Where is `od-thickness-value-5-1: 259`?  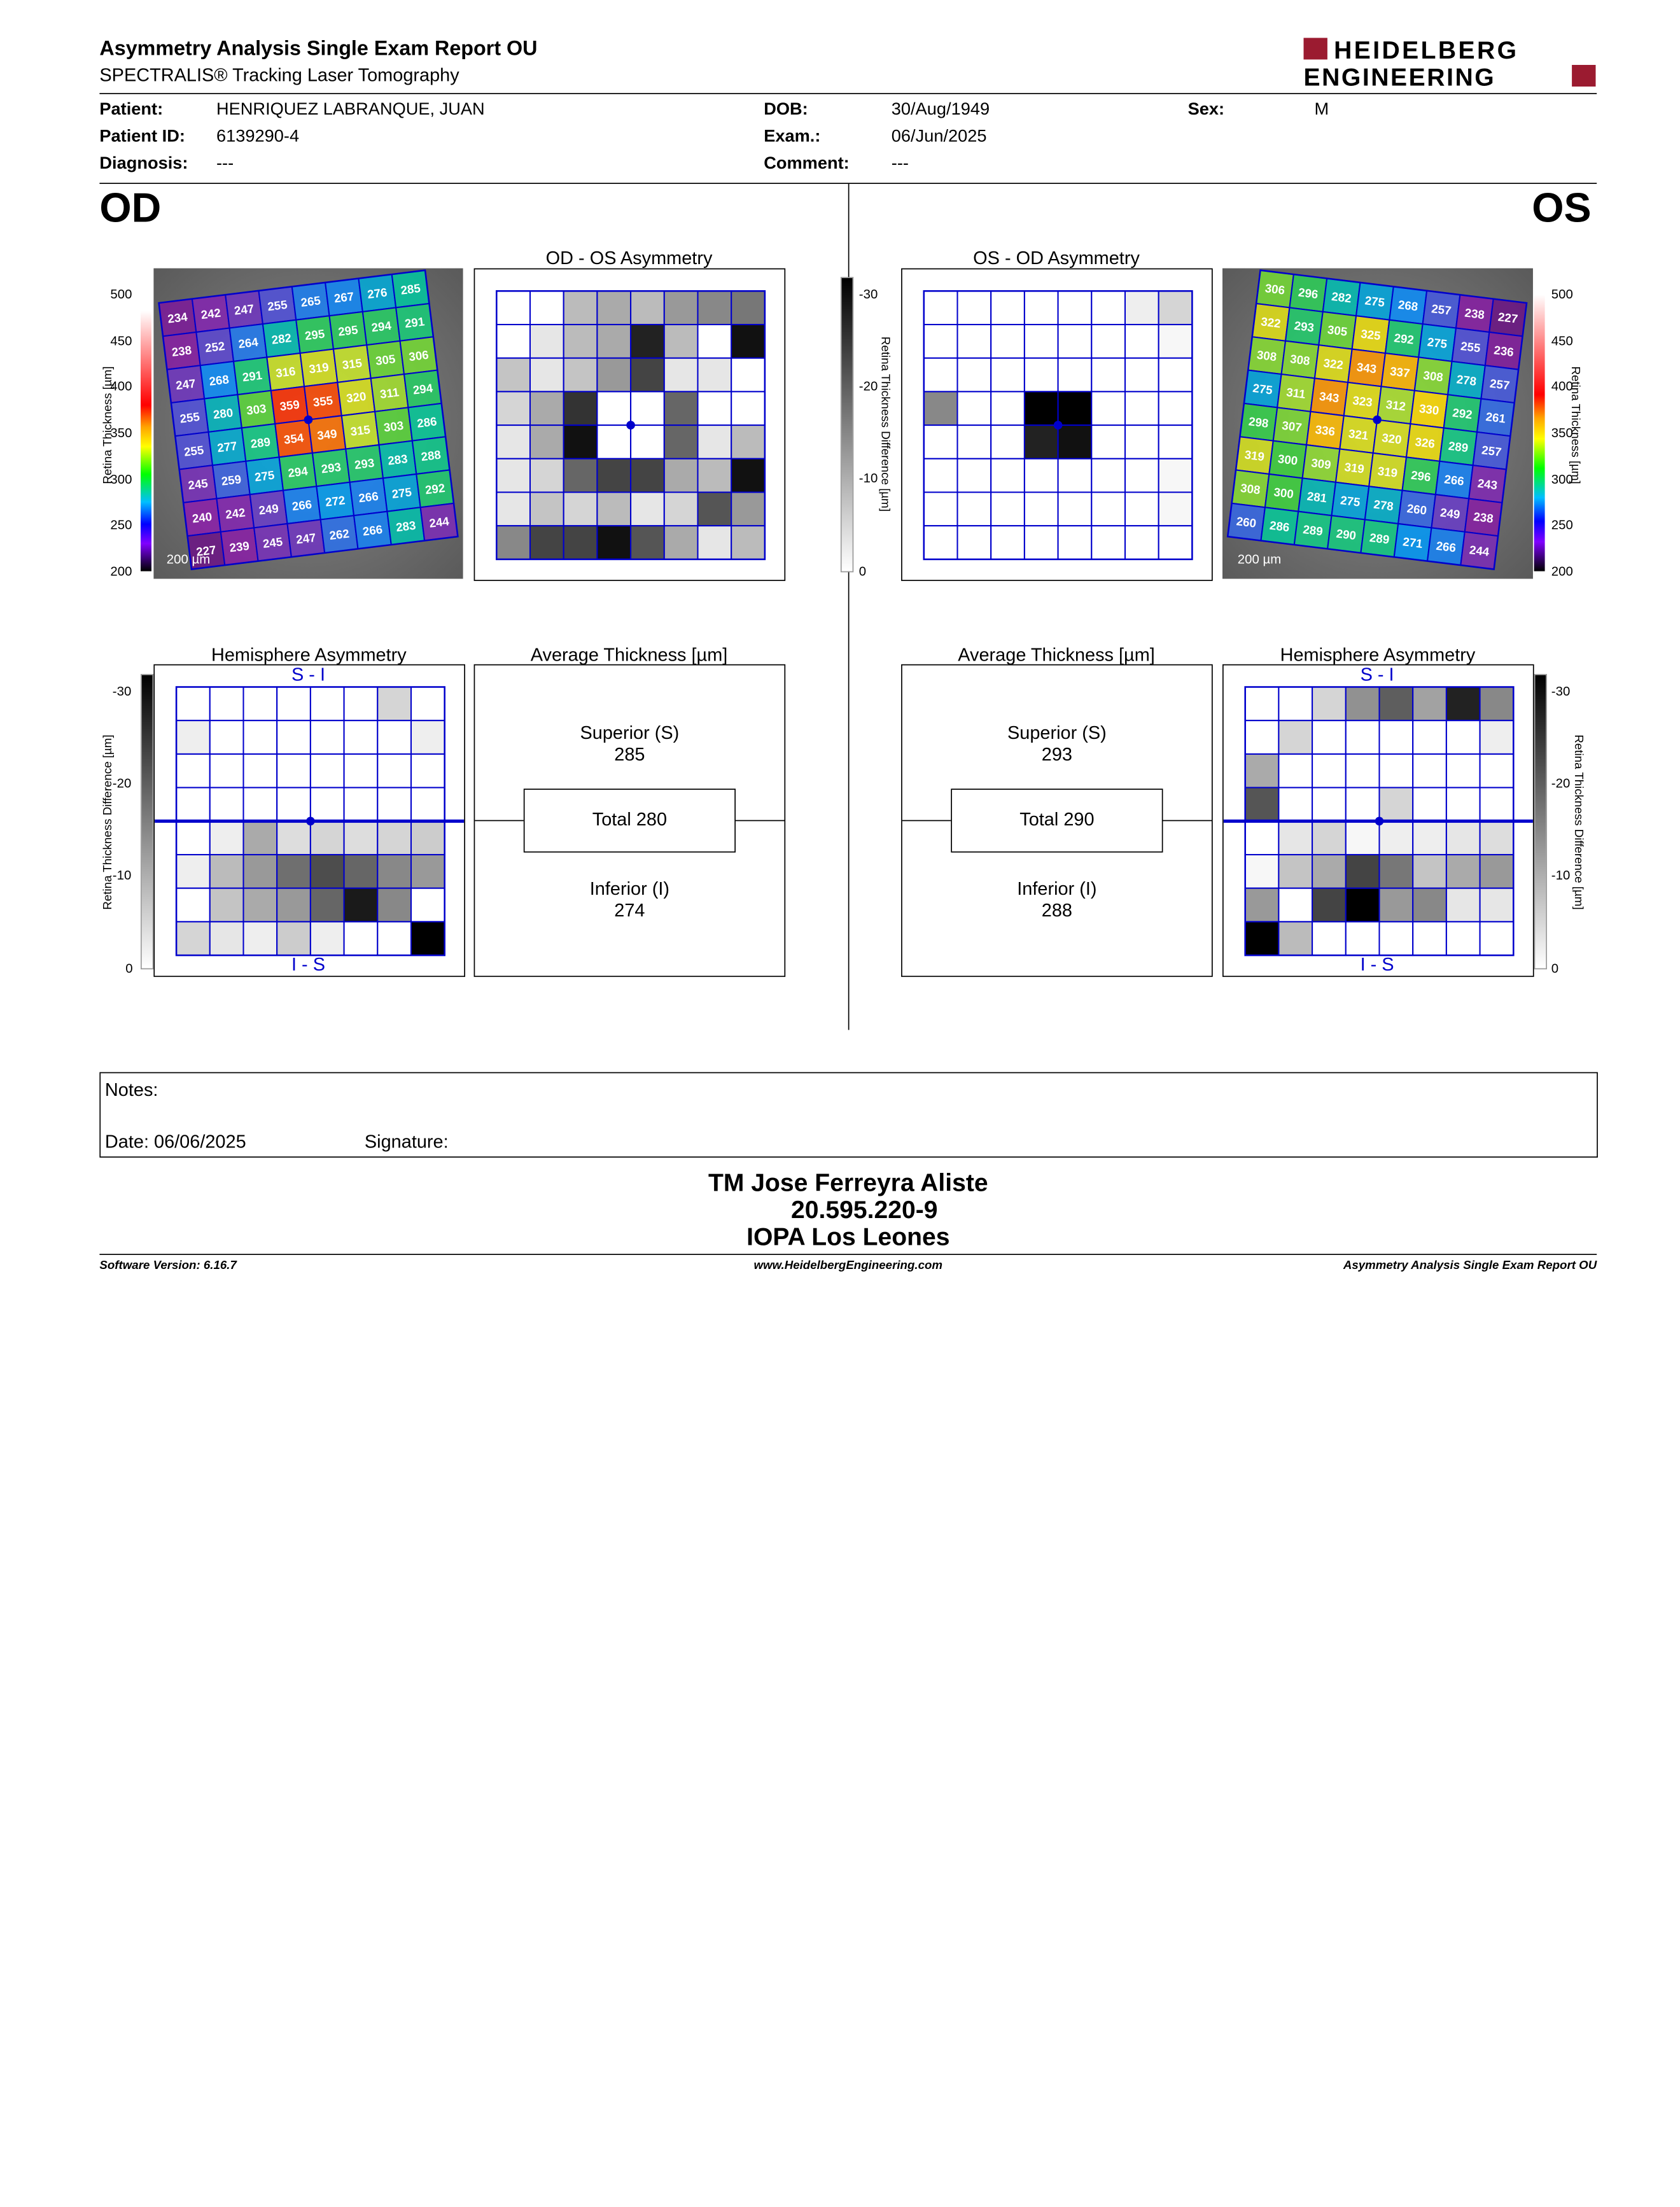
od-thickness-value-5-1: 259 is located at coordinates (231, 480).